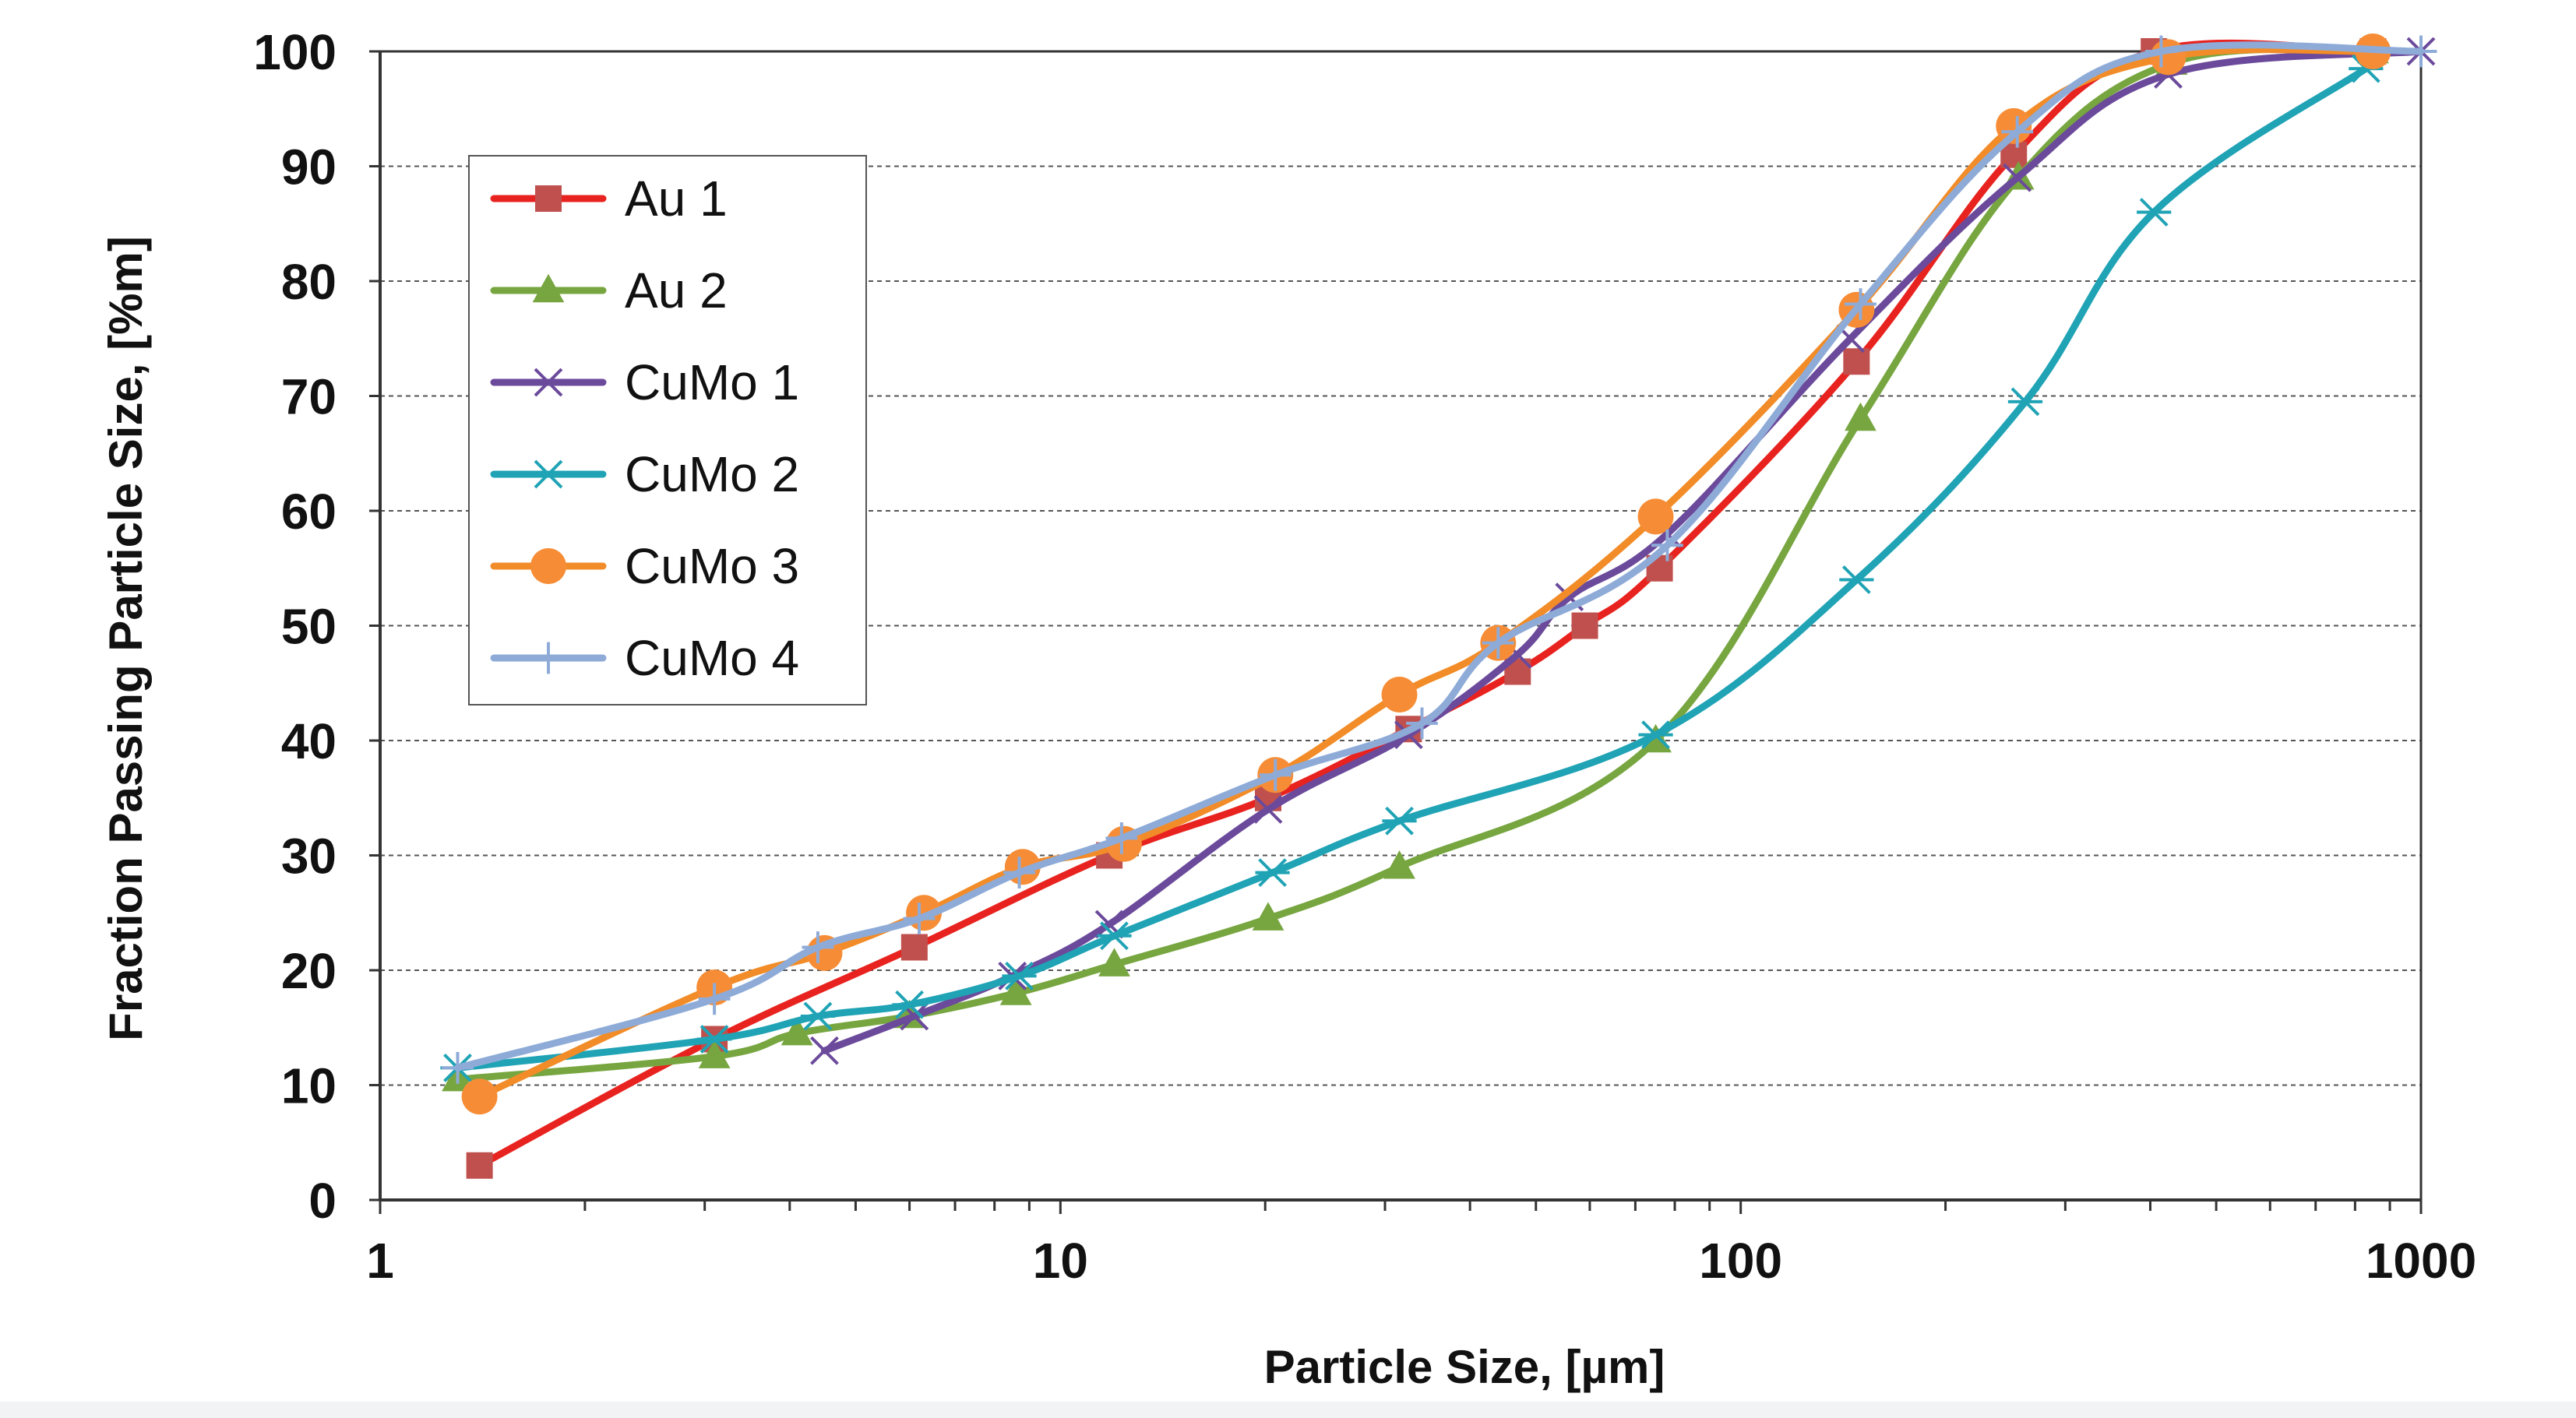 The width and height of the screenshot is (2576, 1418). I want to click on legend: Au 1 Au 2 CuMo 1 CuMo 2 CuMo 3 CuMo 4, so click(667, 430).